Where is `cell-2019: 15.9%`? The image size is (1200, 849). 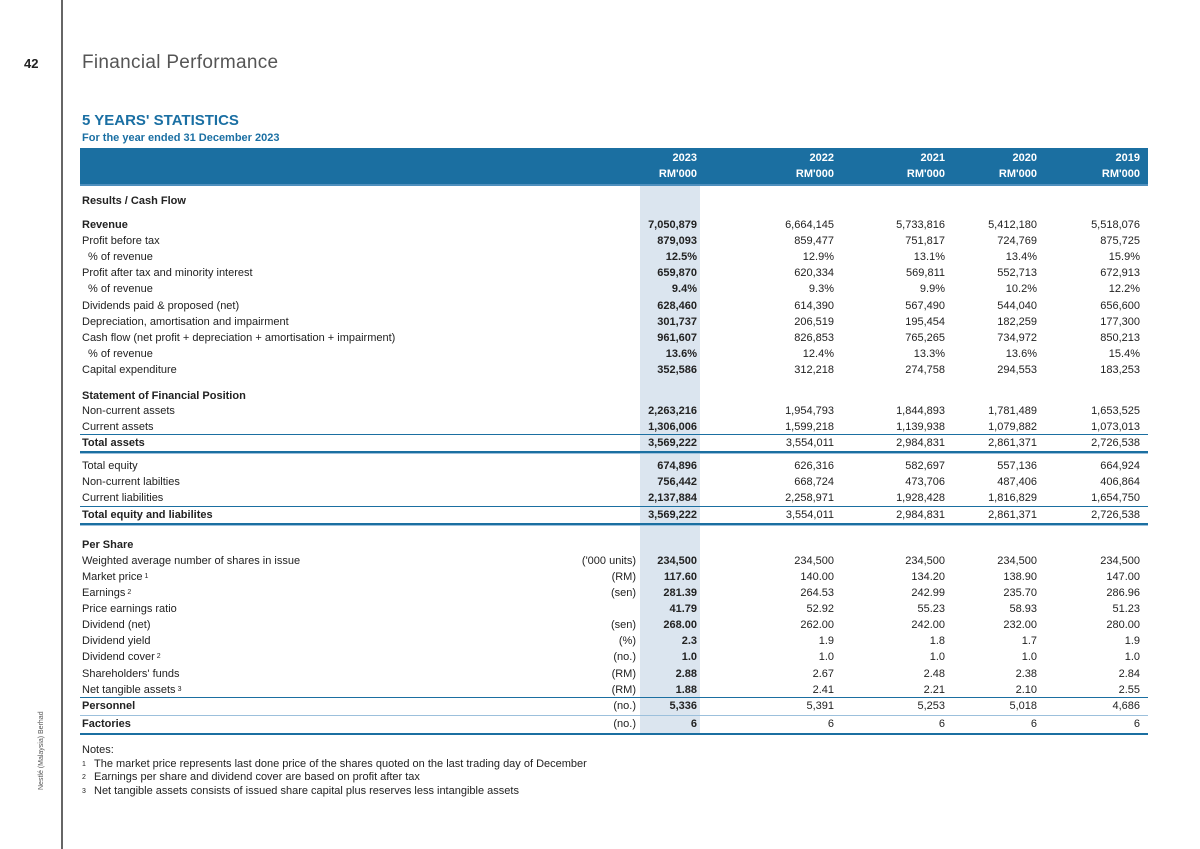
cell-2019: 15.9% is located at coordinates (1124, 257).